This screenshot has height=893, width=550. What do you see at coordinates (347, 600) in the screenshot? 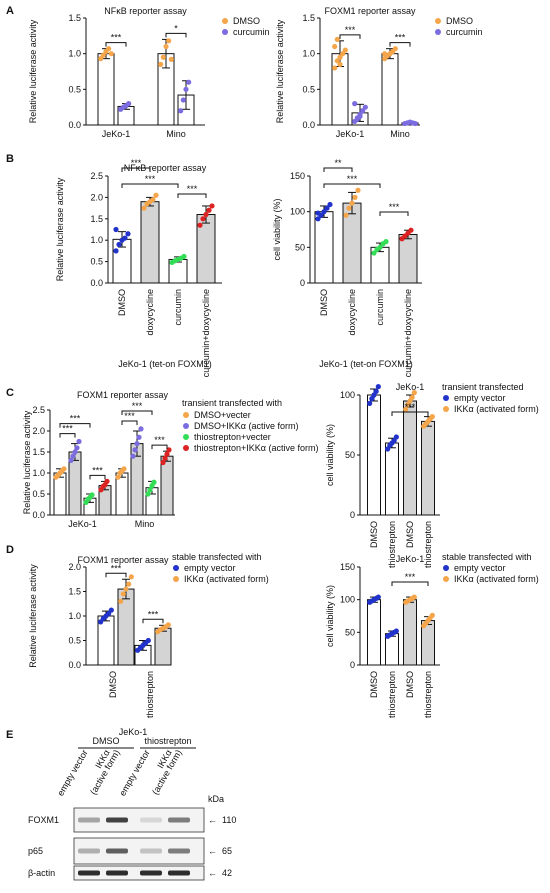
I see `y-tick-label: 100` at bounding box center [347, 600].